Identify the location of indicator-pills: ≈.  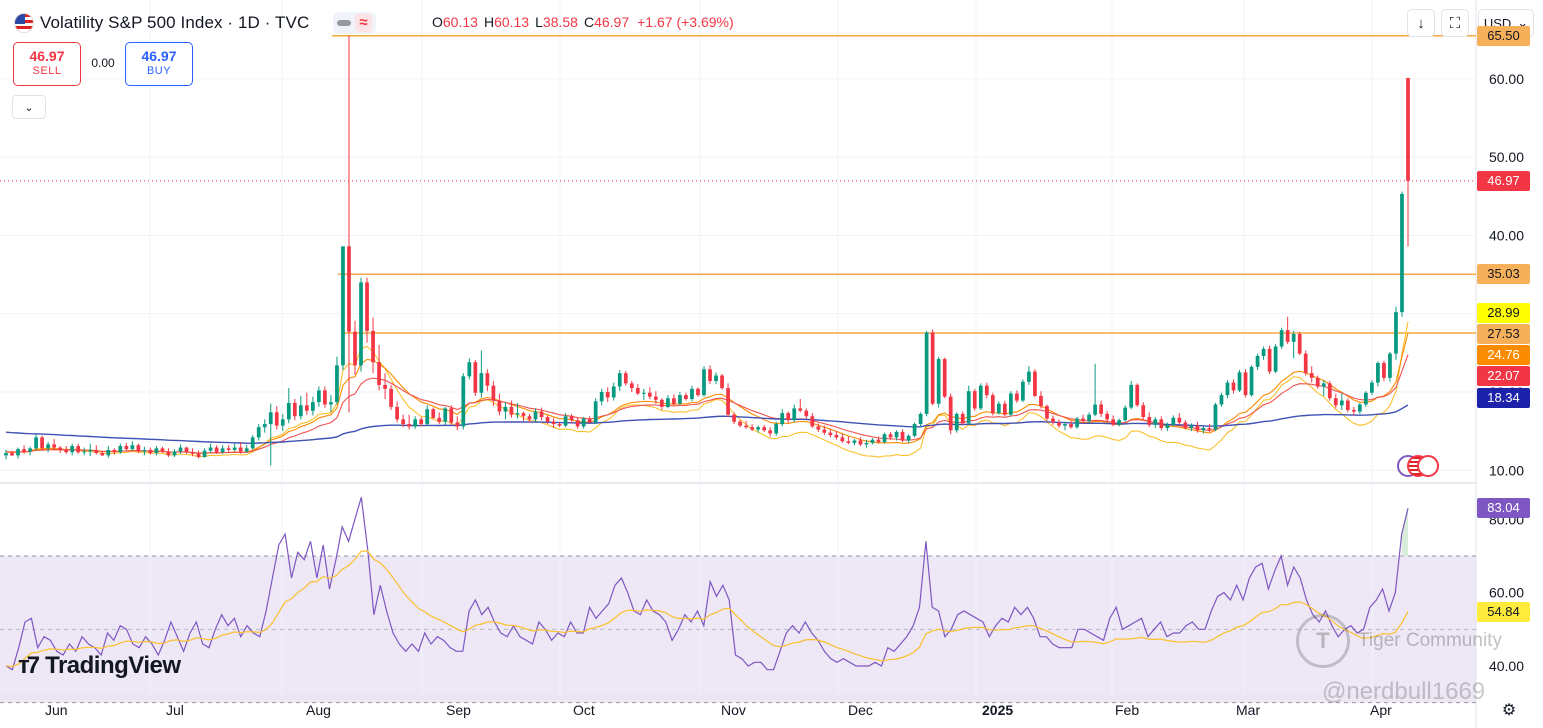
(354, 23).